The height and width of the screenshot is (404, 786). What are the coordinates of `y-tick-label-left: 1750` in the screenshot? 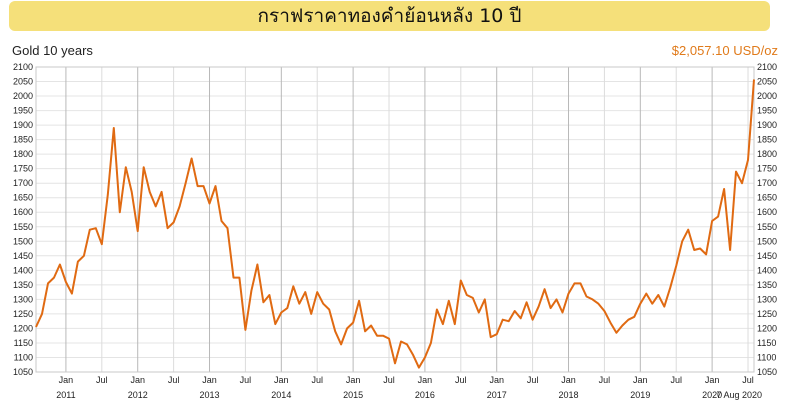 It's located at (23, 169).